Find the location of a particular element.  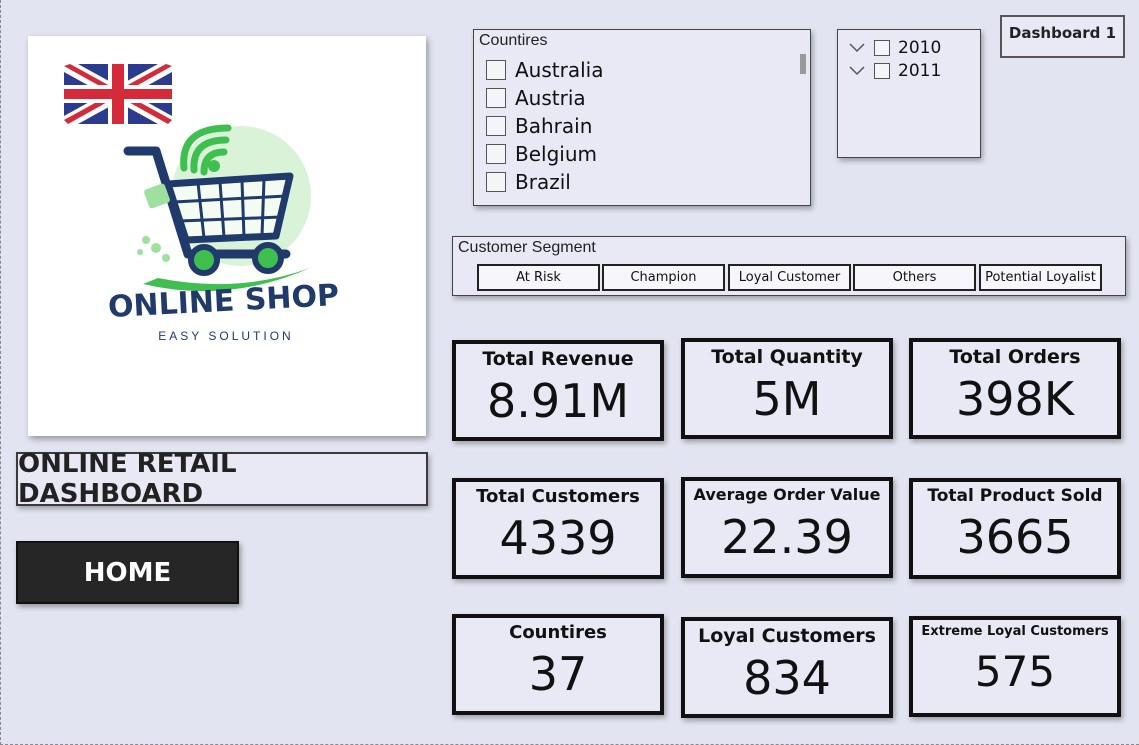

country-label: Austria is located at coordinates (550, 98).